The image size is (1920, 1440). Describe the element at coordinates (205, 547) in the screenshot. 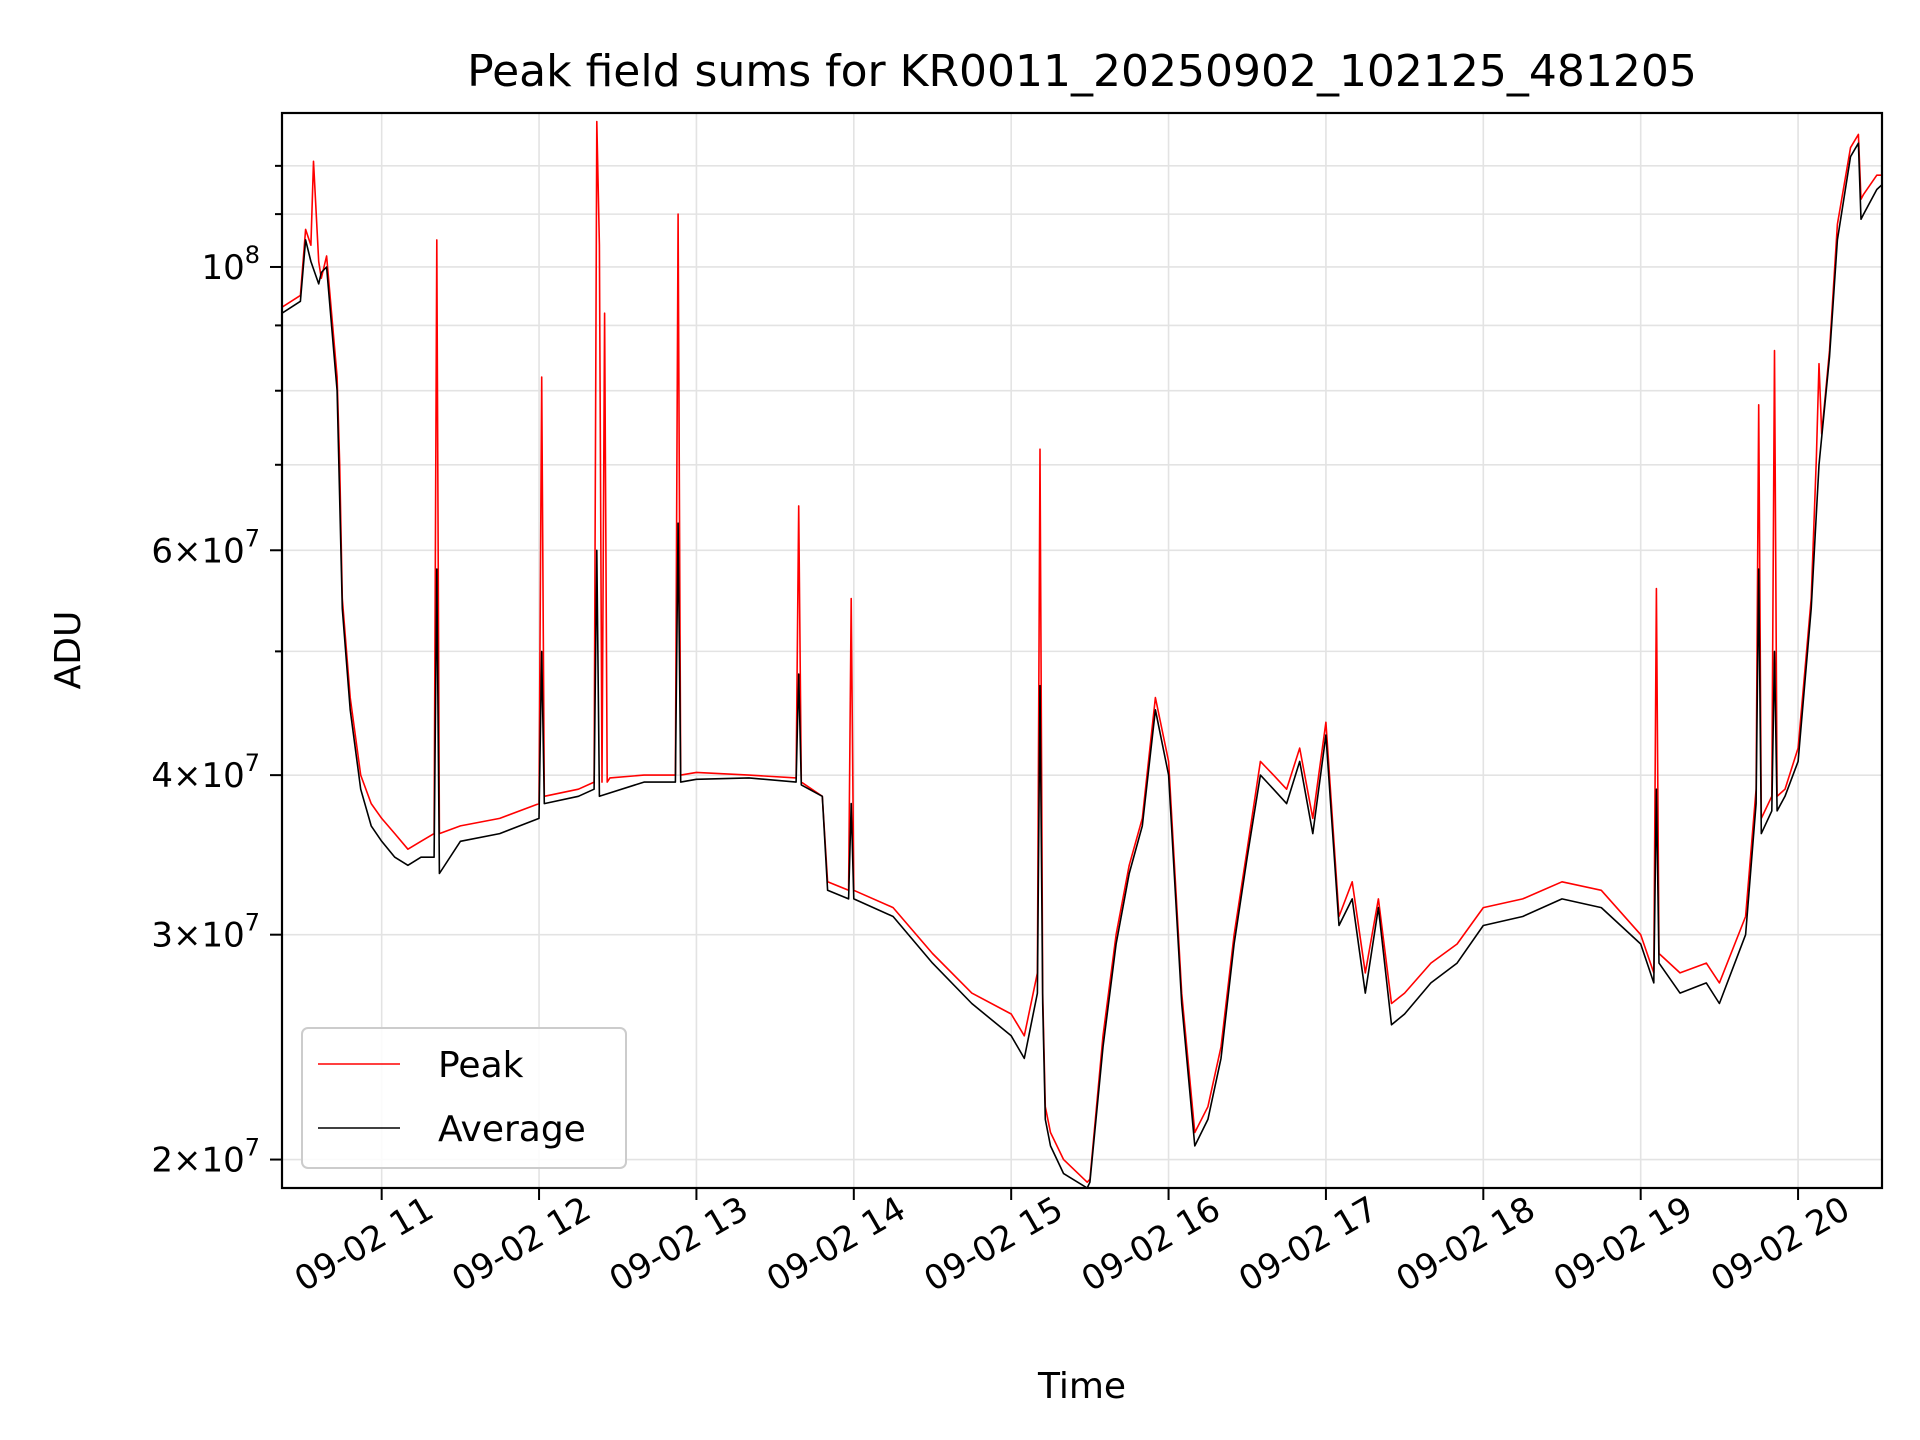

I see `y-tick-label: 6×107` at that location.